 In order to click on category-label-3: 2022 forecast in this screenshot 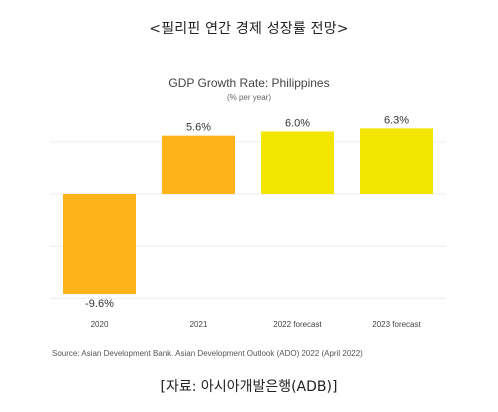, I will do `click(297, 324)`.